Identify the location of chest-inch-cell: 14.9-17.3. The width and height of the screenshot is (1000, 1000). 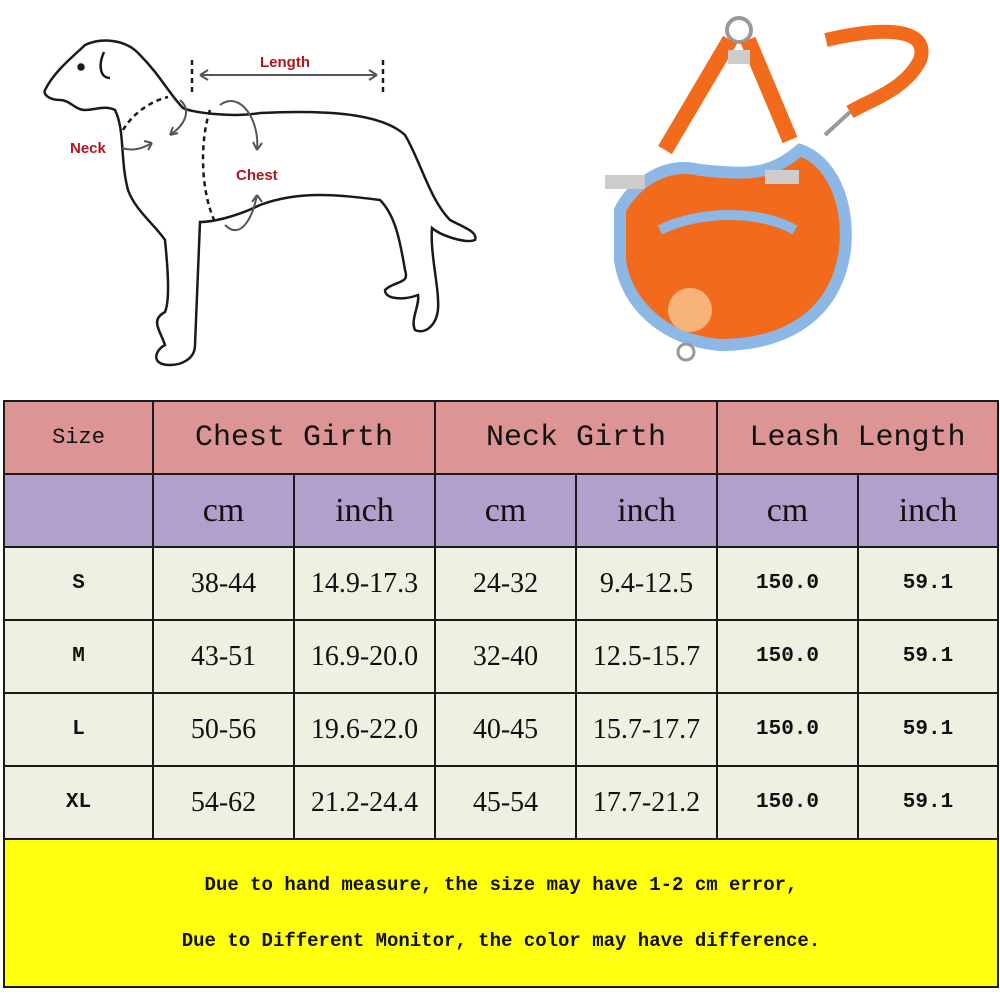
(364, 583).